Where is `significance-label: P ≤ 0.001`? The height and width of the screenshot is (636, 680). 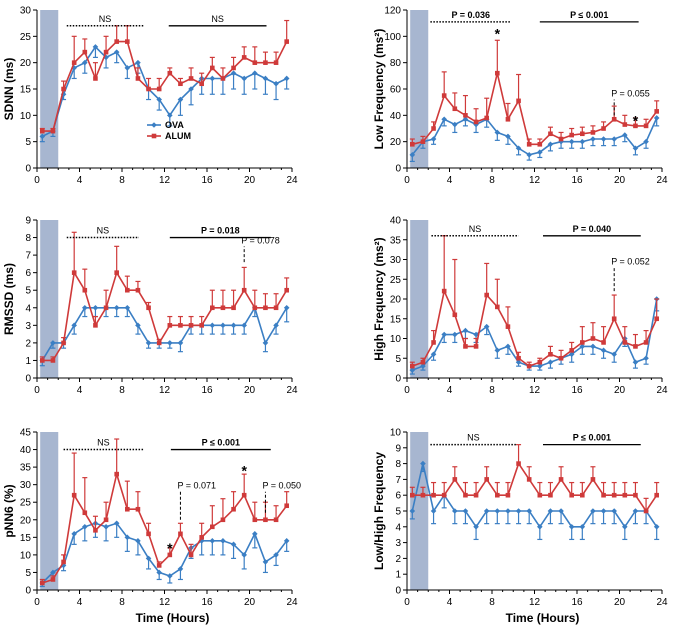
significance-label: P ≤ 0.001 is located at coordinates (589, 15).